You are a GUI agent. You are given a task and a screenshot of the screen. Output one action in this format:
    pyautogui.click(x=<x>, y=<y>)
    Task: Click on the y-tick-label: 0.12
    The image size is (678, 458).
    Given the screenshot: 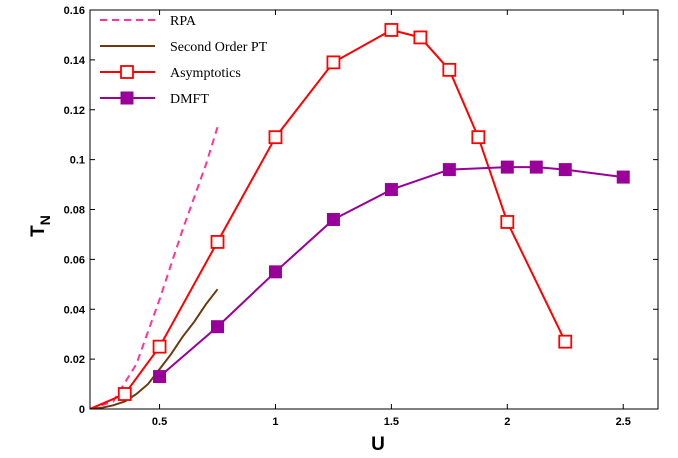 What is the action you would take?
    pyautogui.click(x=74, y=111)
    